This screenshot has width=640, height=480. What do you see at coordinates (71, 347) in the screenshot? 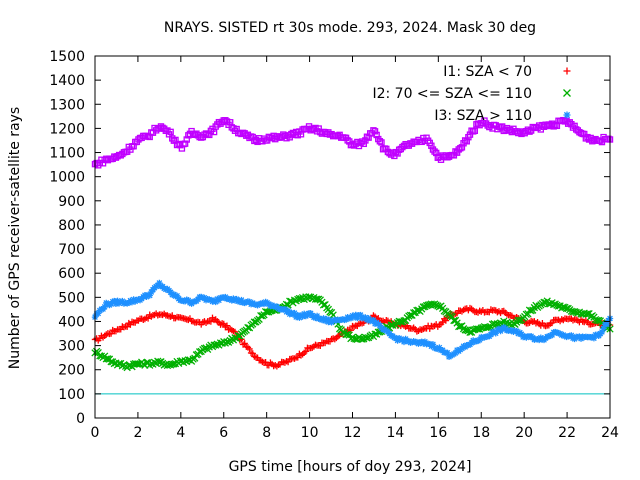
I see `y-tick-label: 300` at bounding box center [71, 347].